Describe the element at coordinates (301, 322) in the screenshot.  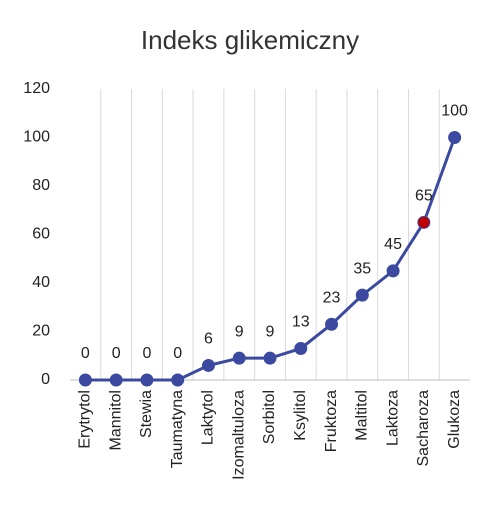
I see `data-label: 13` at that location.